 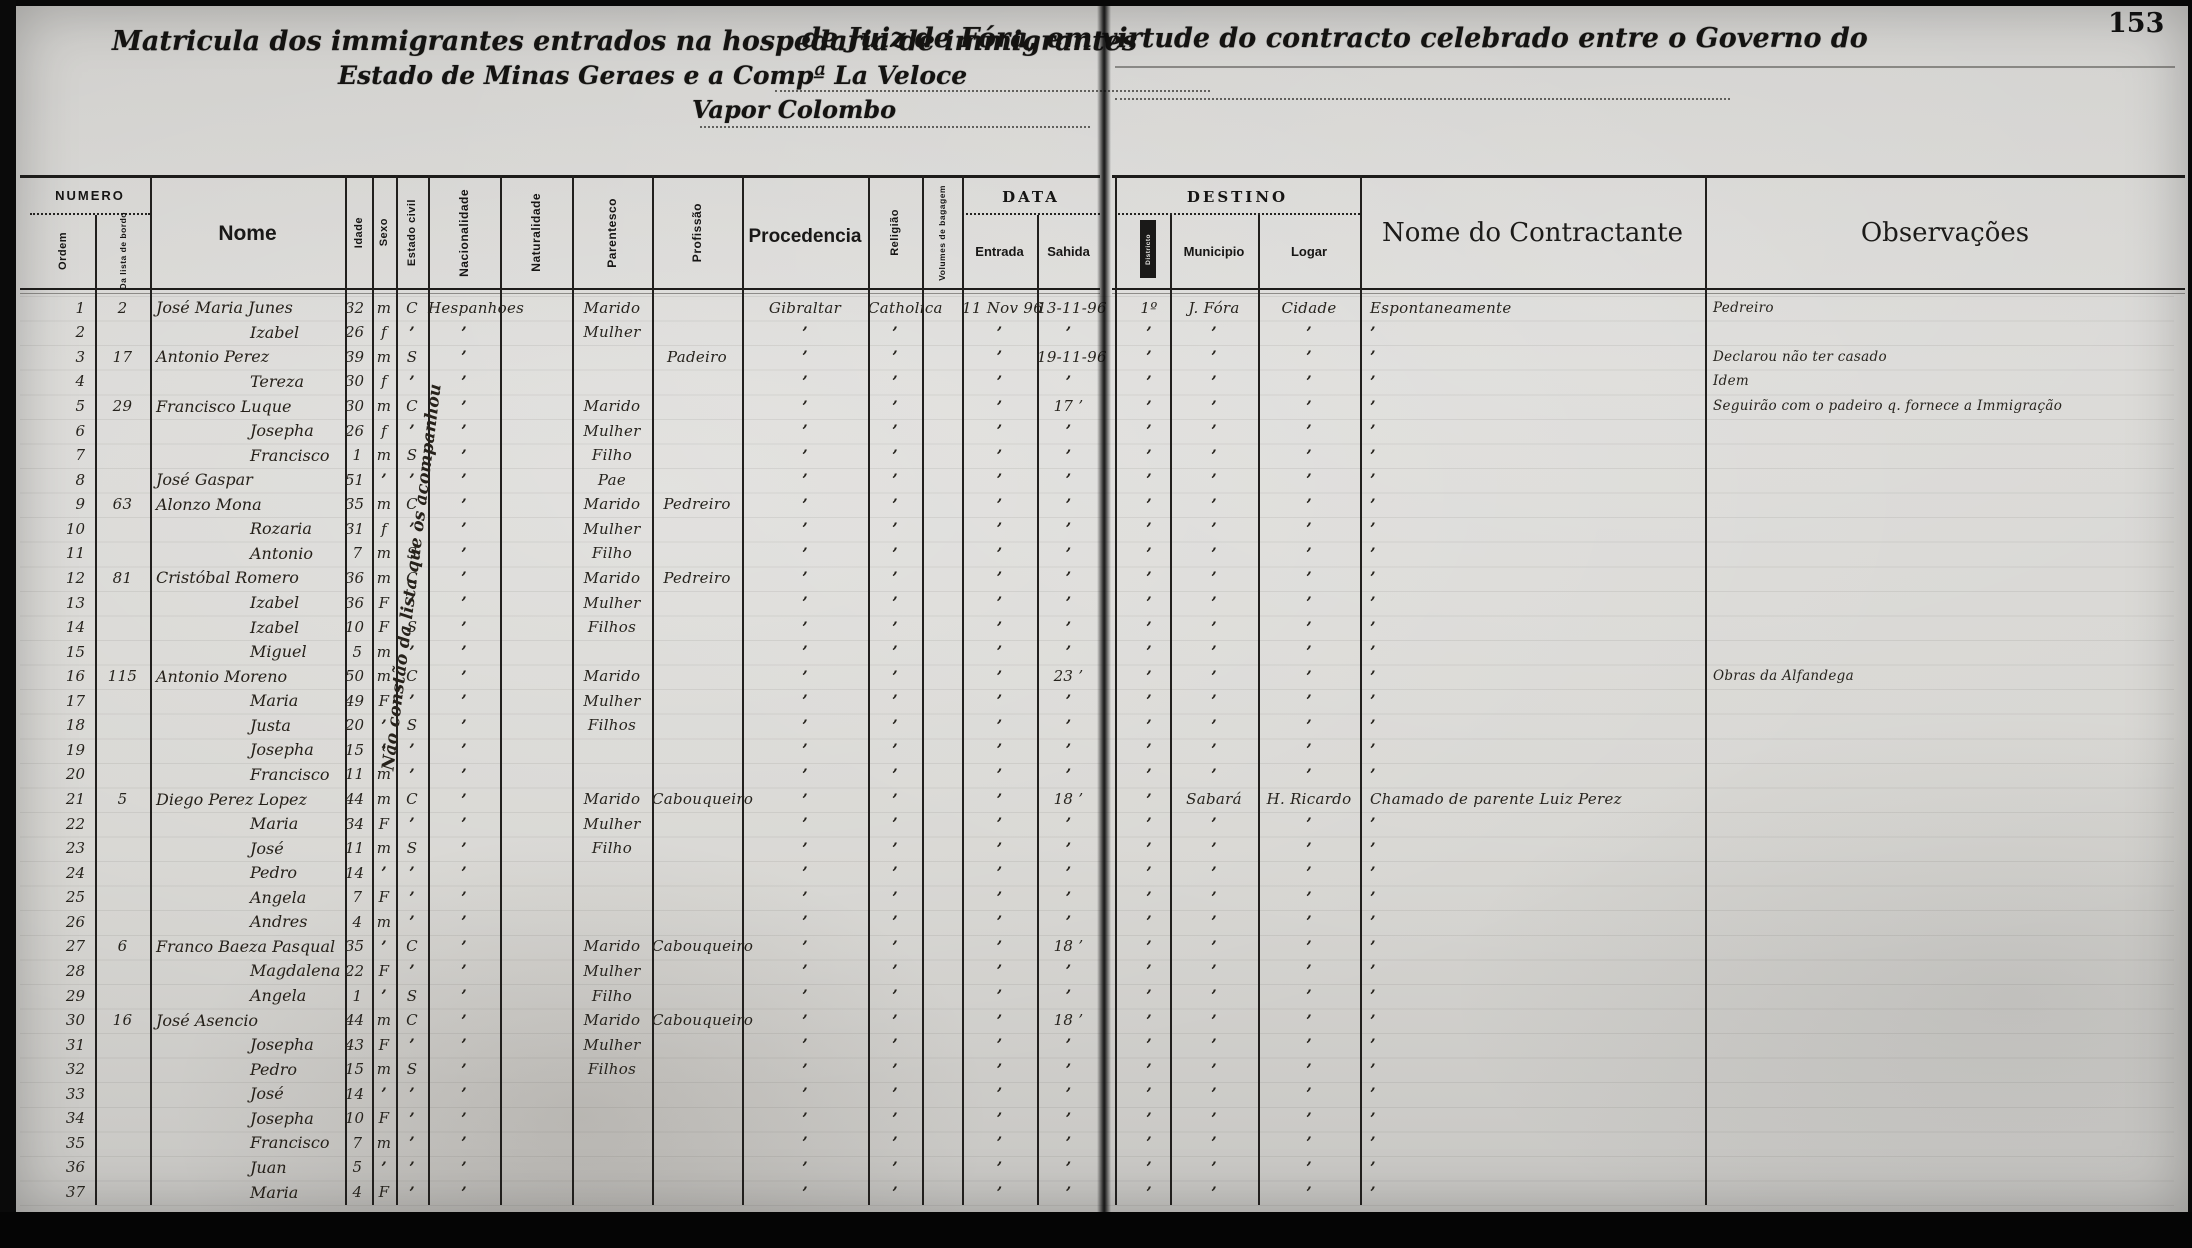 I want to click on cell-ordem: 20, so click(x=75, y=774).